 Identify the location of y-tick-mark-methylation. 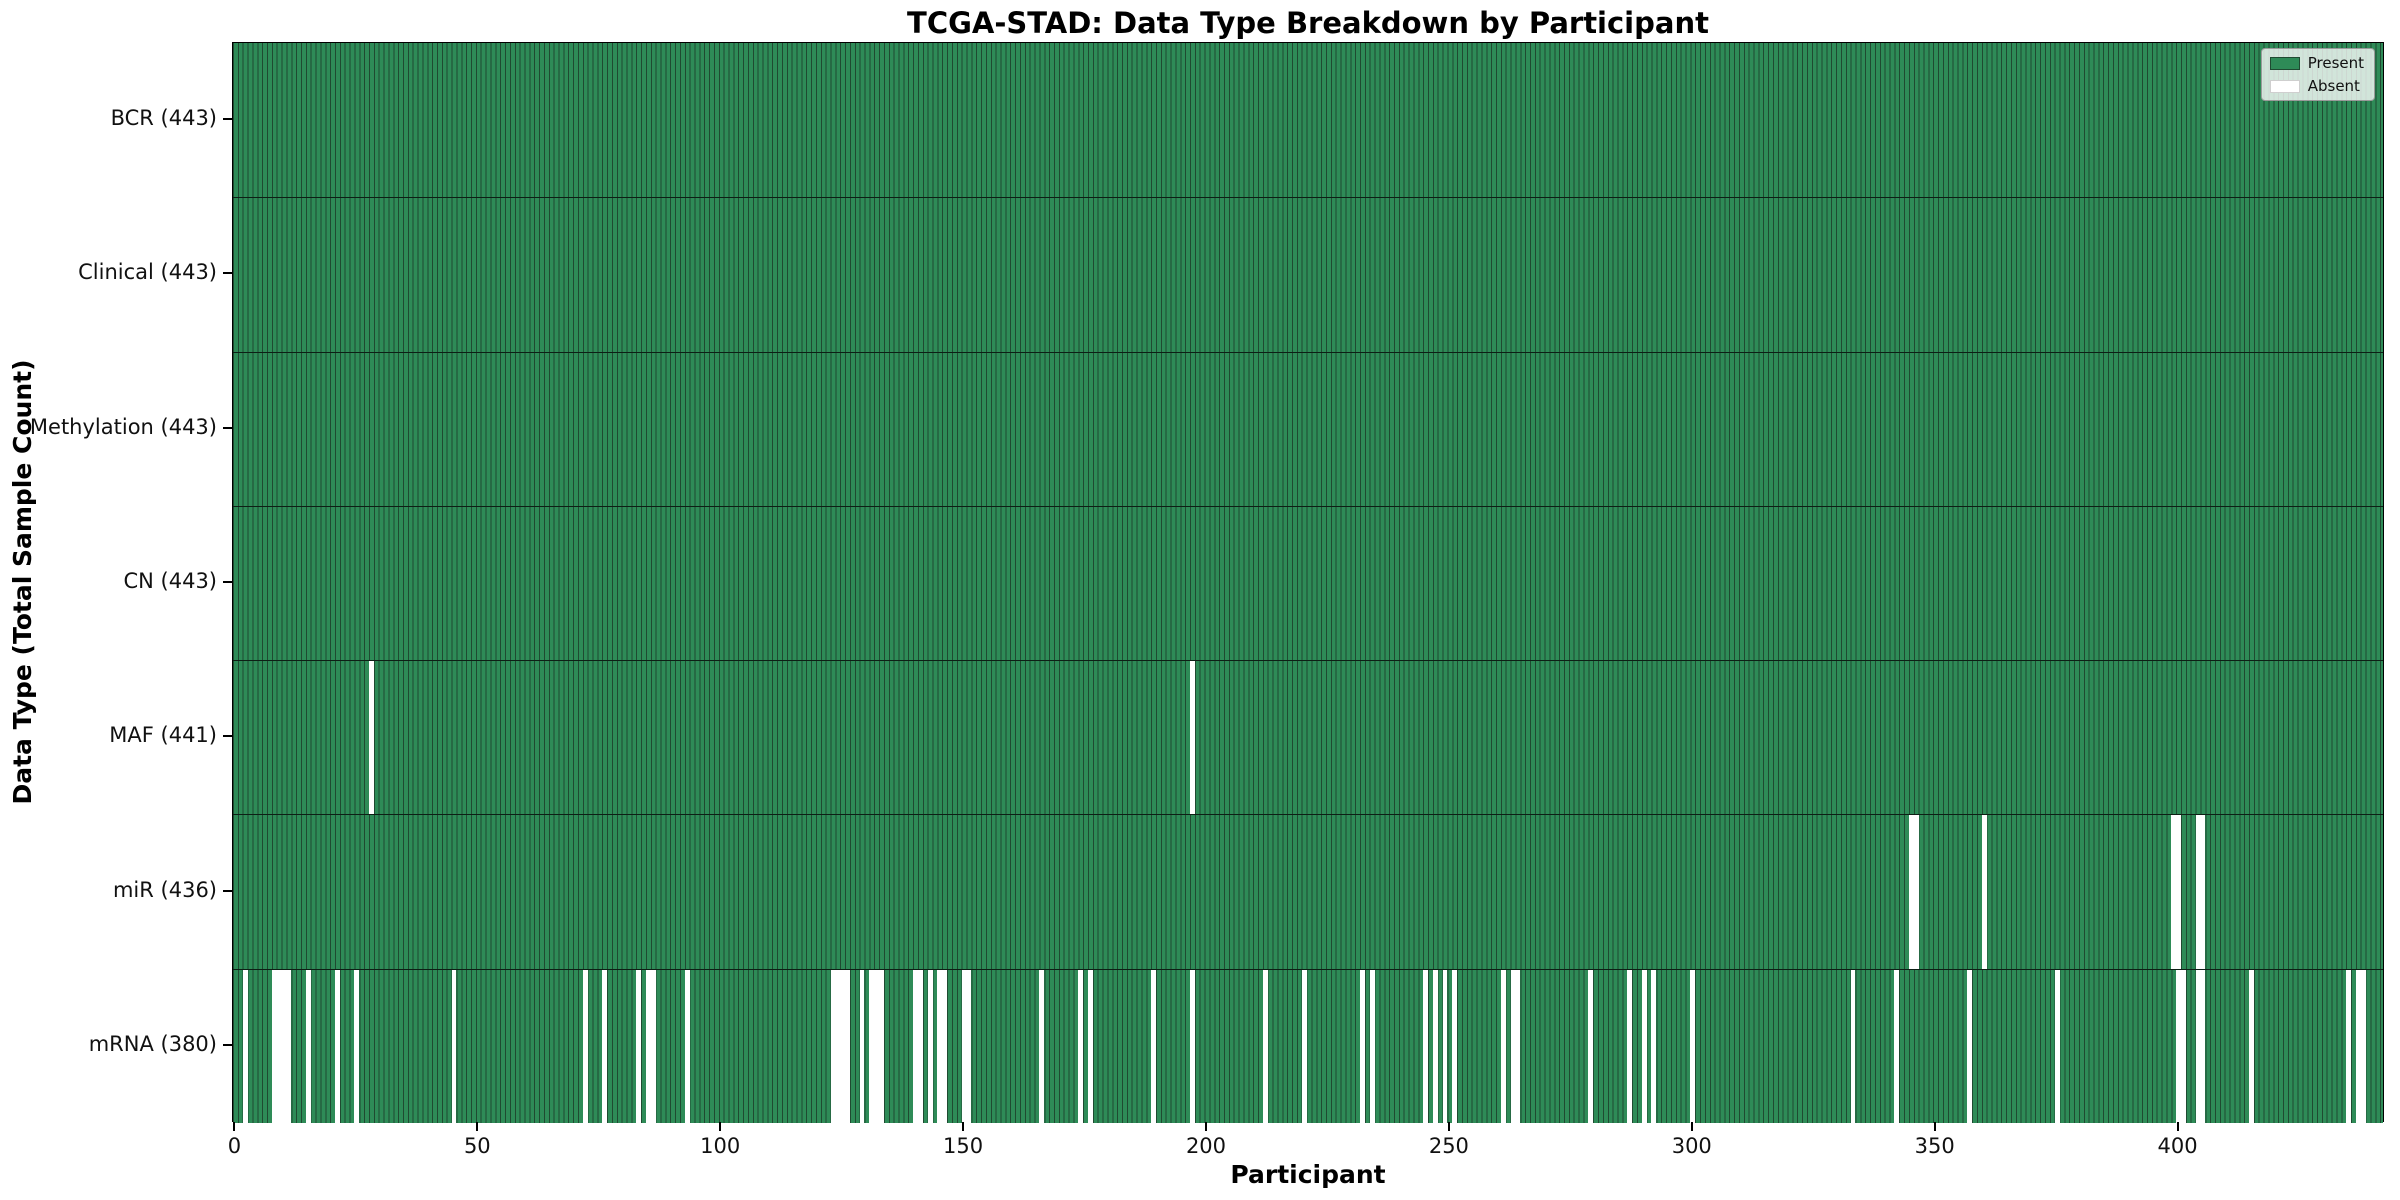
(227, 427).